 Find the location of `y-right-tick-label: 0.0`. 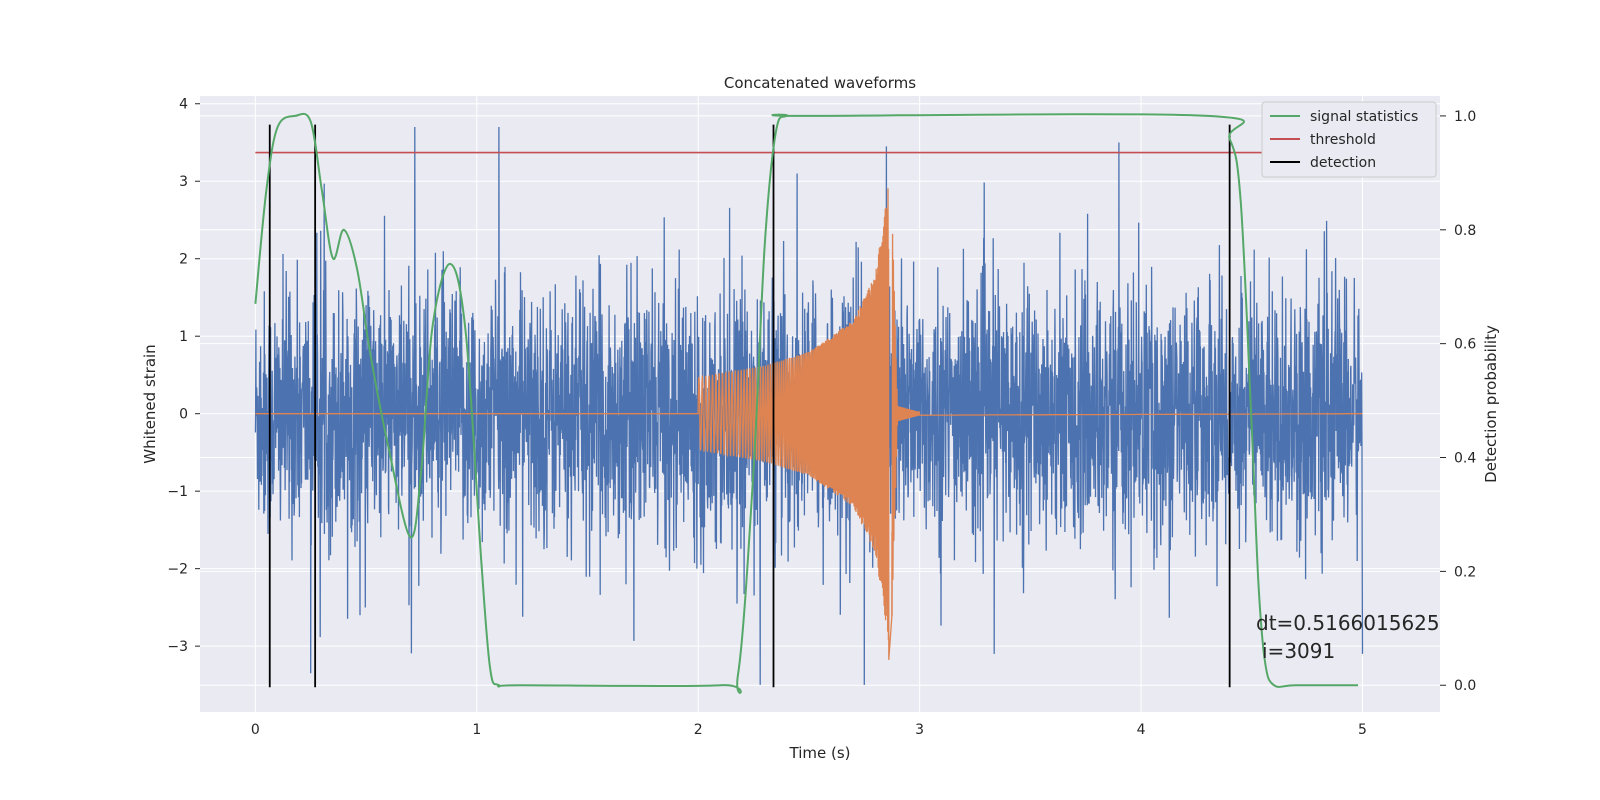

y-right-tick-label: 0.0 is located at coordinates (1465, 686).